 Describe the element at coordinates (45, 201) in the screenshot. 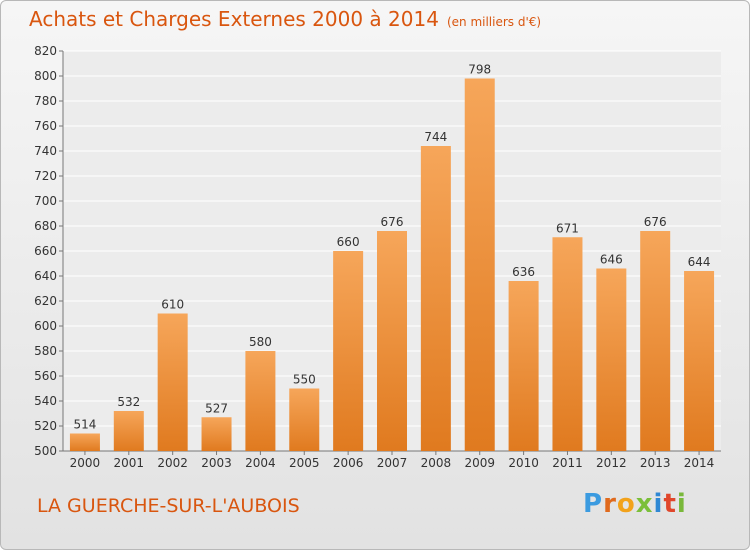

I see `y-tick-label: 700` at that location.